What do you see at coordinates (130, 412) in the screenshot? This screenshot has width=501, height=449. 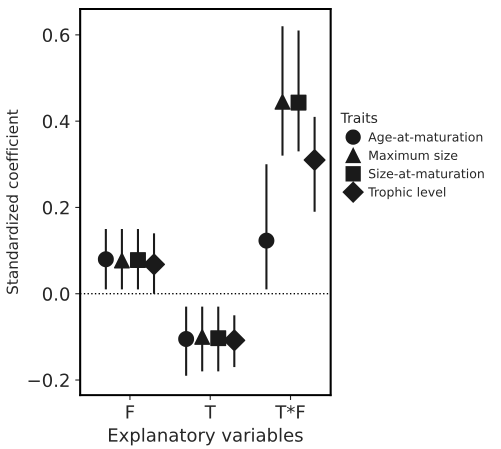 I see `x-tick-label: F` at bounding box center [130, 412].